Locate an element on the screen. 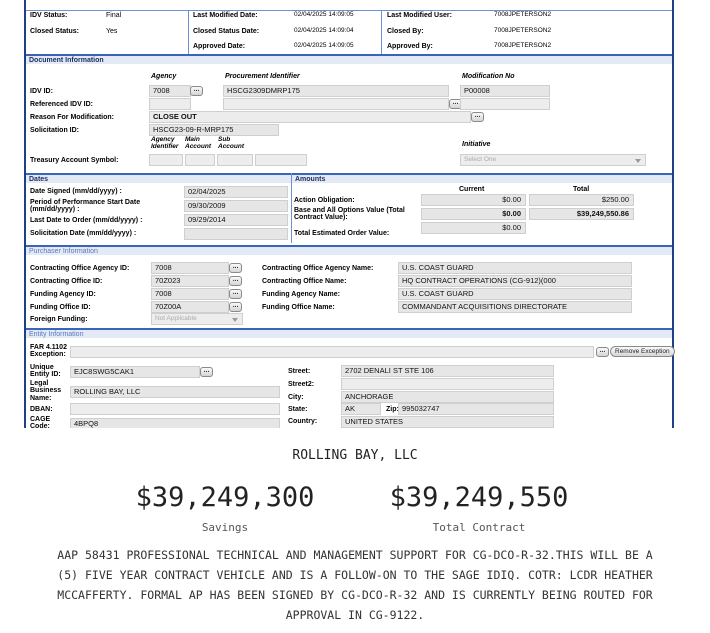  pop-start-date-field: 09/30/2009 is located at coordinates (236, 206).